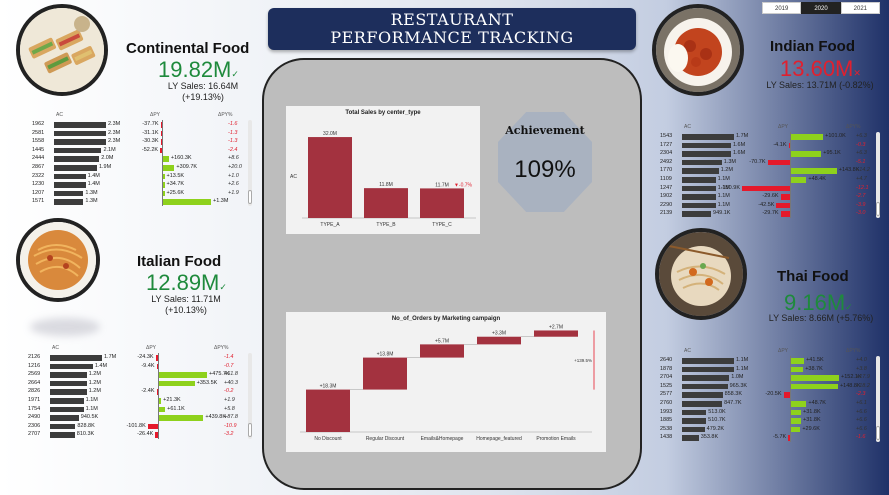 This screenshot has width=889, height=495. What do you see at coordinates (105, 167) in the screenshot?
I see `ac-value: 1.9M` at bounding box center [105, 167].